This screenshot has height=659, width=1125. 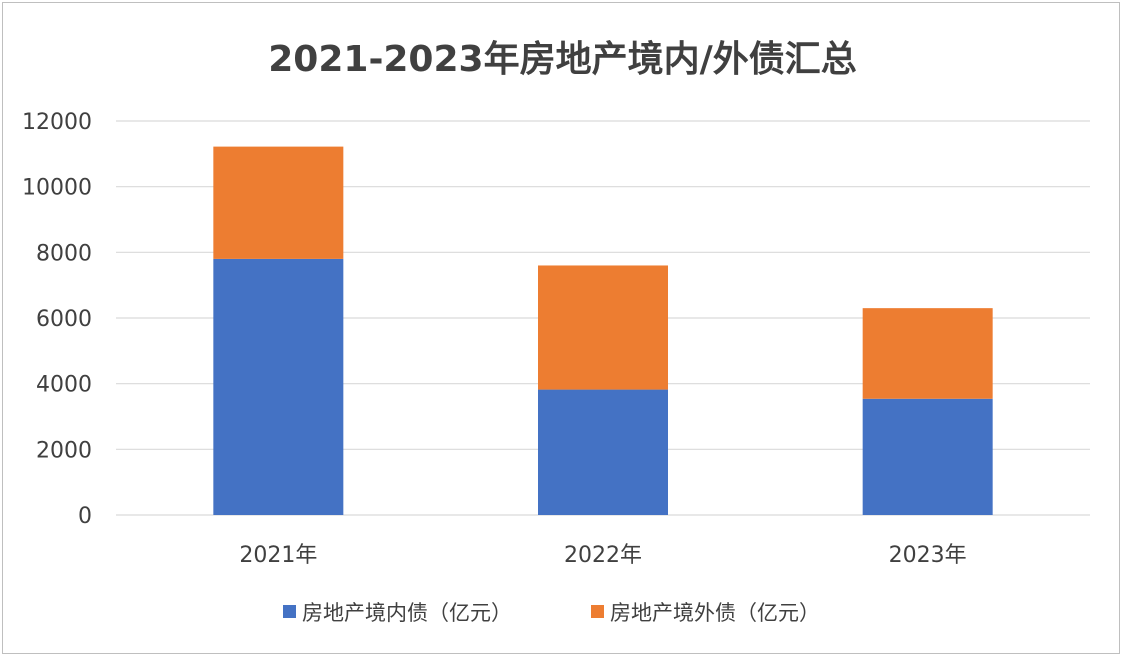 What do you see at coordinates (64, 450) in the screenshot?
I see `y-tick-label: 2000` at bounding box center [64, 450].